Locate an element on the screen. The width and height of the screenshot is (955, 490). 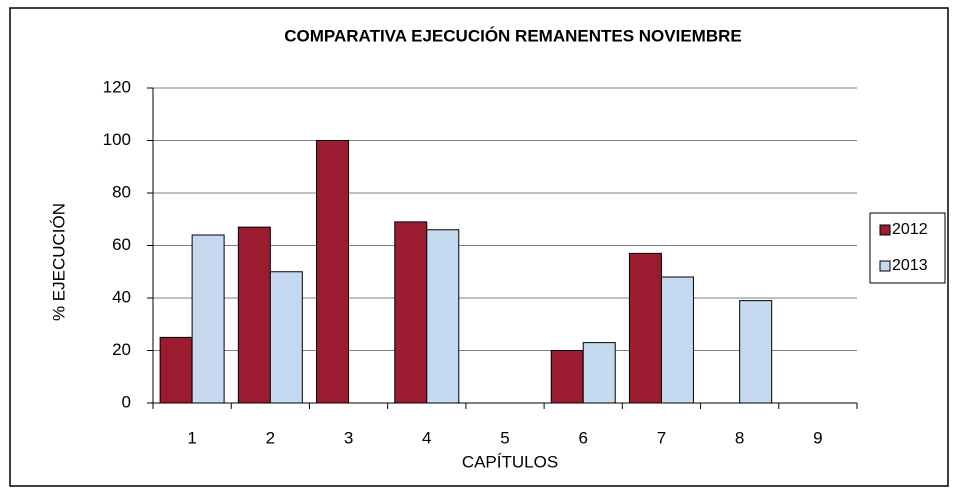
x-tick-label: 2 is located at coordinates (270, 437).